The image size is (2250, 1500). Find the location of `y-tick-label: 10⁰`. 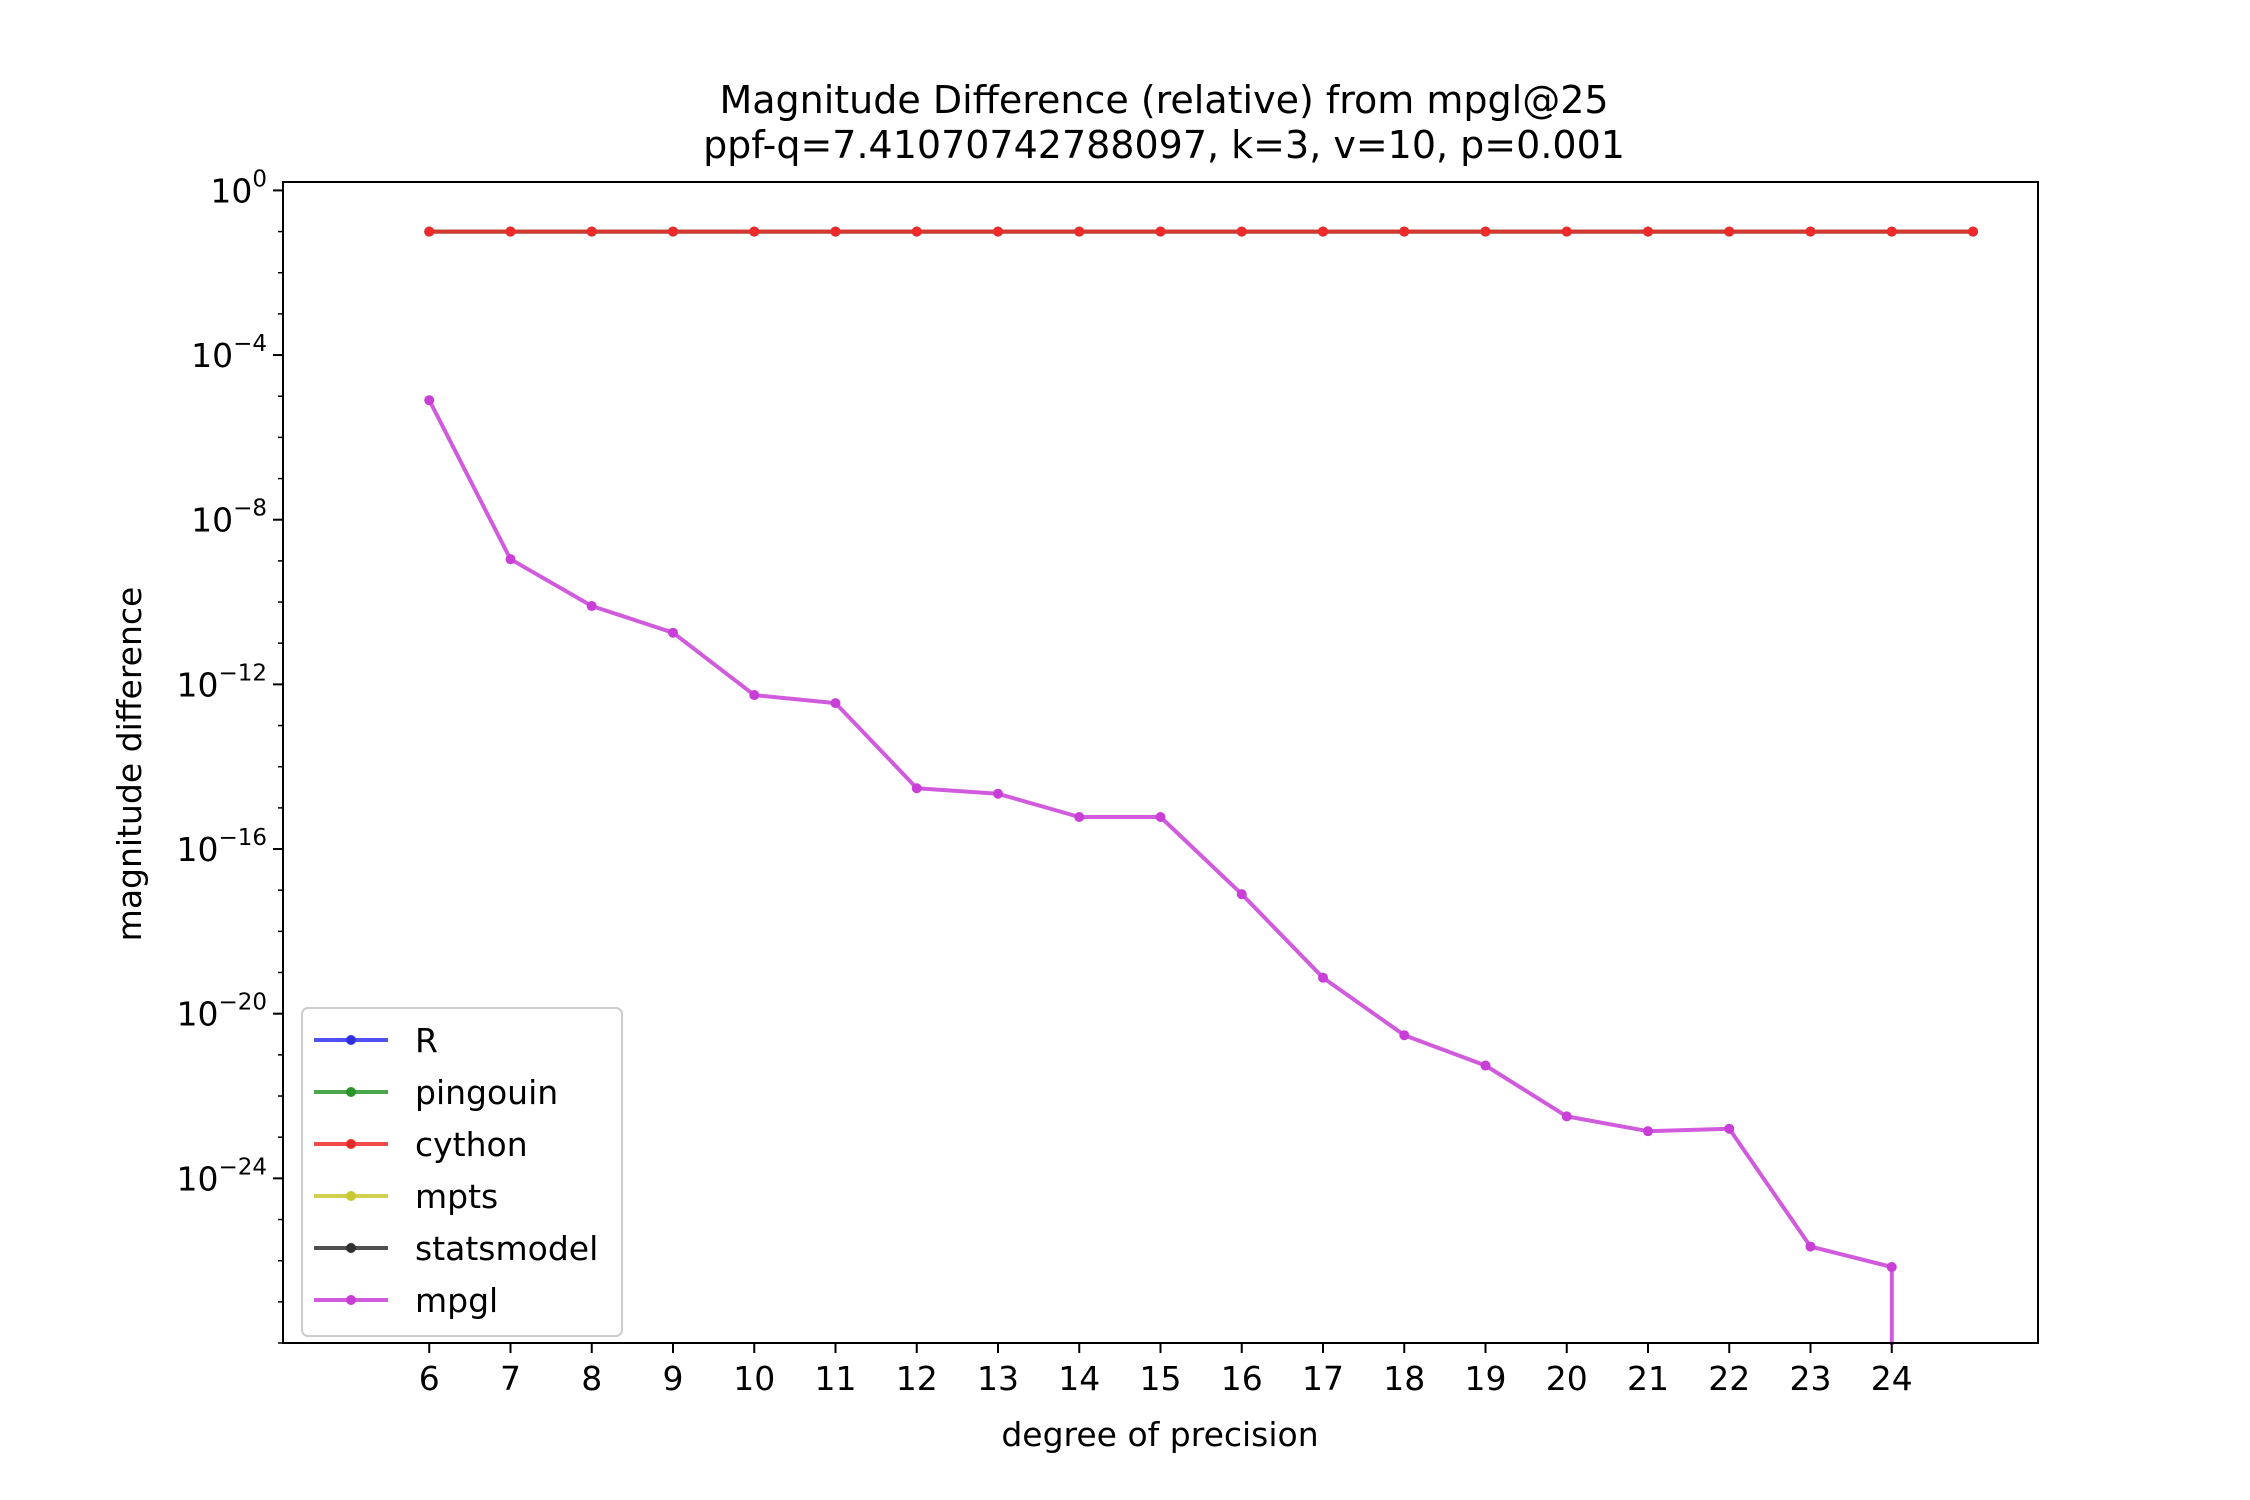

y-tick-label: 10⁰ is located at coordinates (238, 188).